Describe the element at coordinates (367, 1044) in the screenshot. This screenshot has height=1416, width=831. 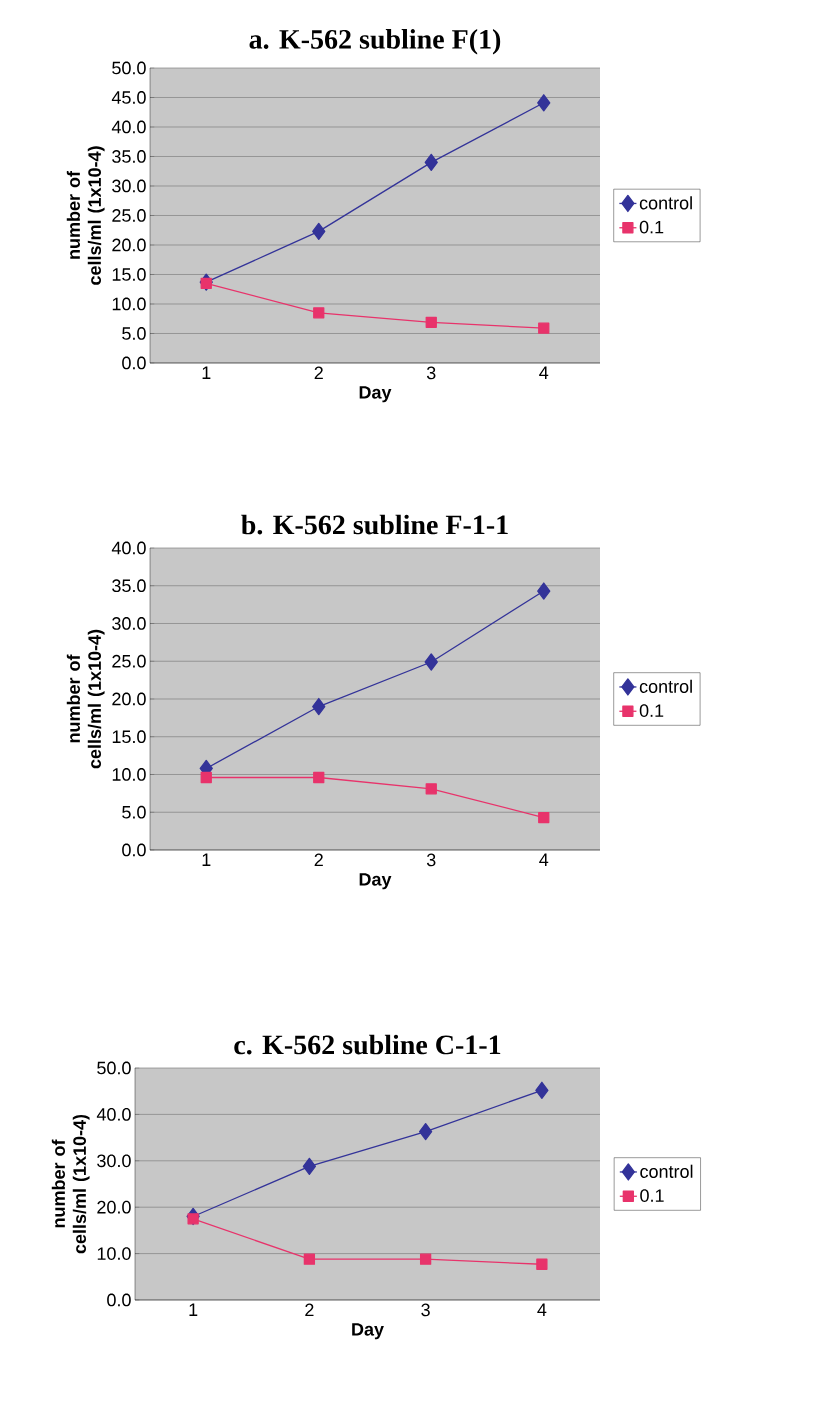
I see `chart-title: c. K-562 subline C-1-1` at that location.